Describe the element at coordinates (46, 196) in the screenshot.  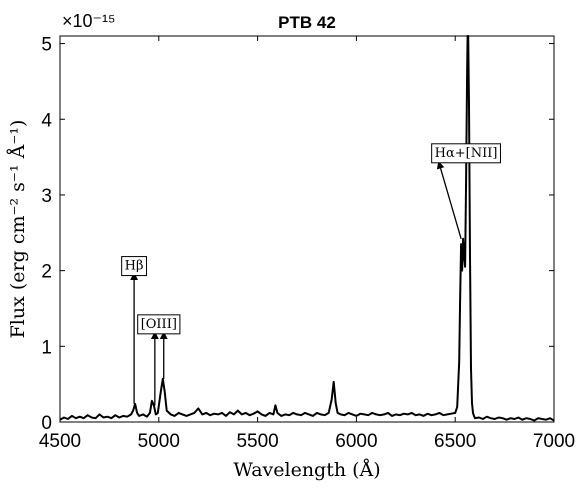
I see `y-tick-label: 3` at that location.